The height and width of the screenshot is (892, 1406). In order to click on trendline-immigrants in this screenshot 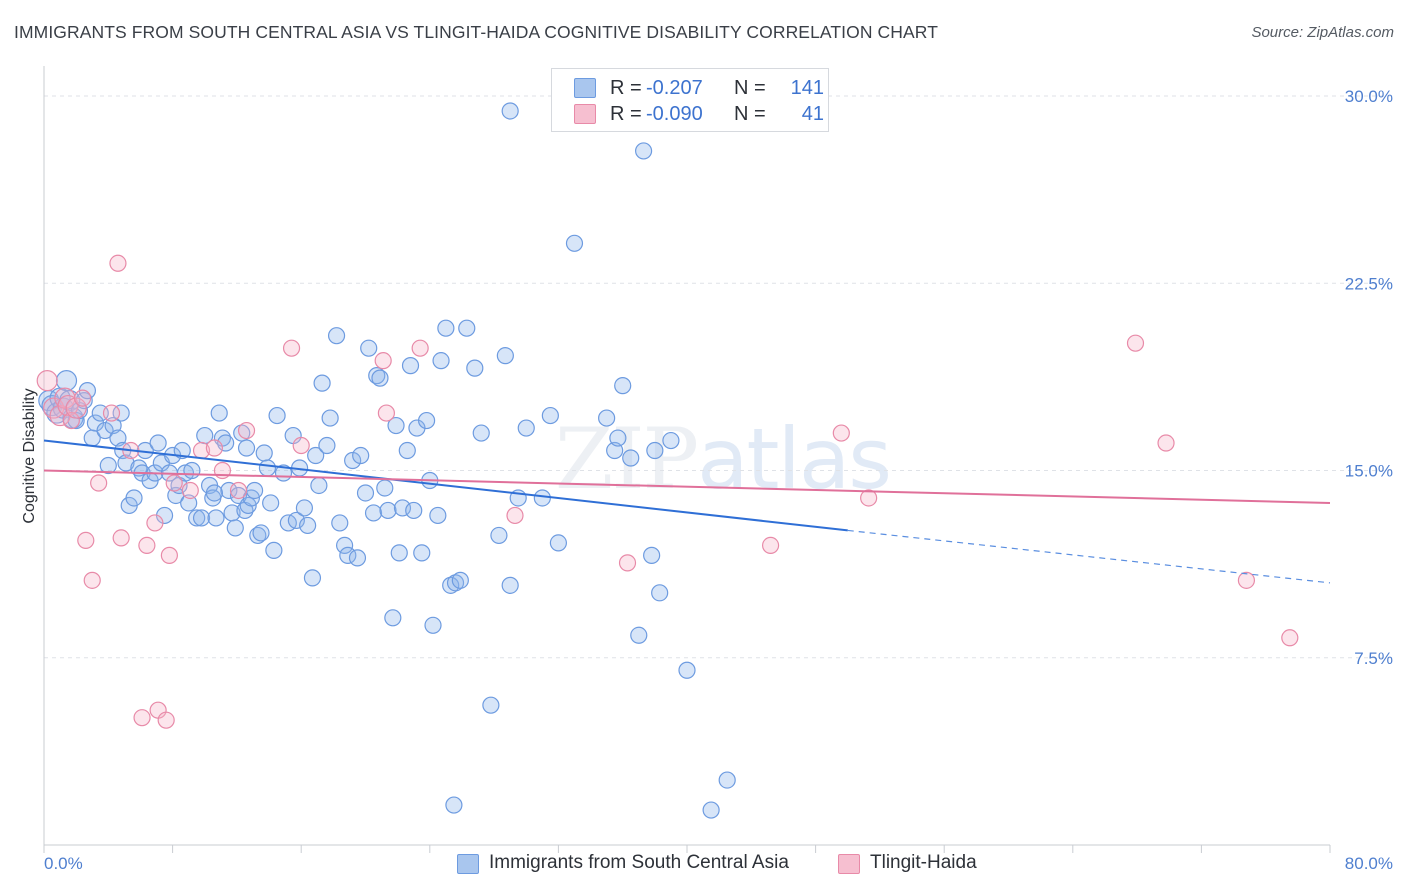, I will do `click(445, 485)`.